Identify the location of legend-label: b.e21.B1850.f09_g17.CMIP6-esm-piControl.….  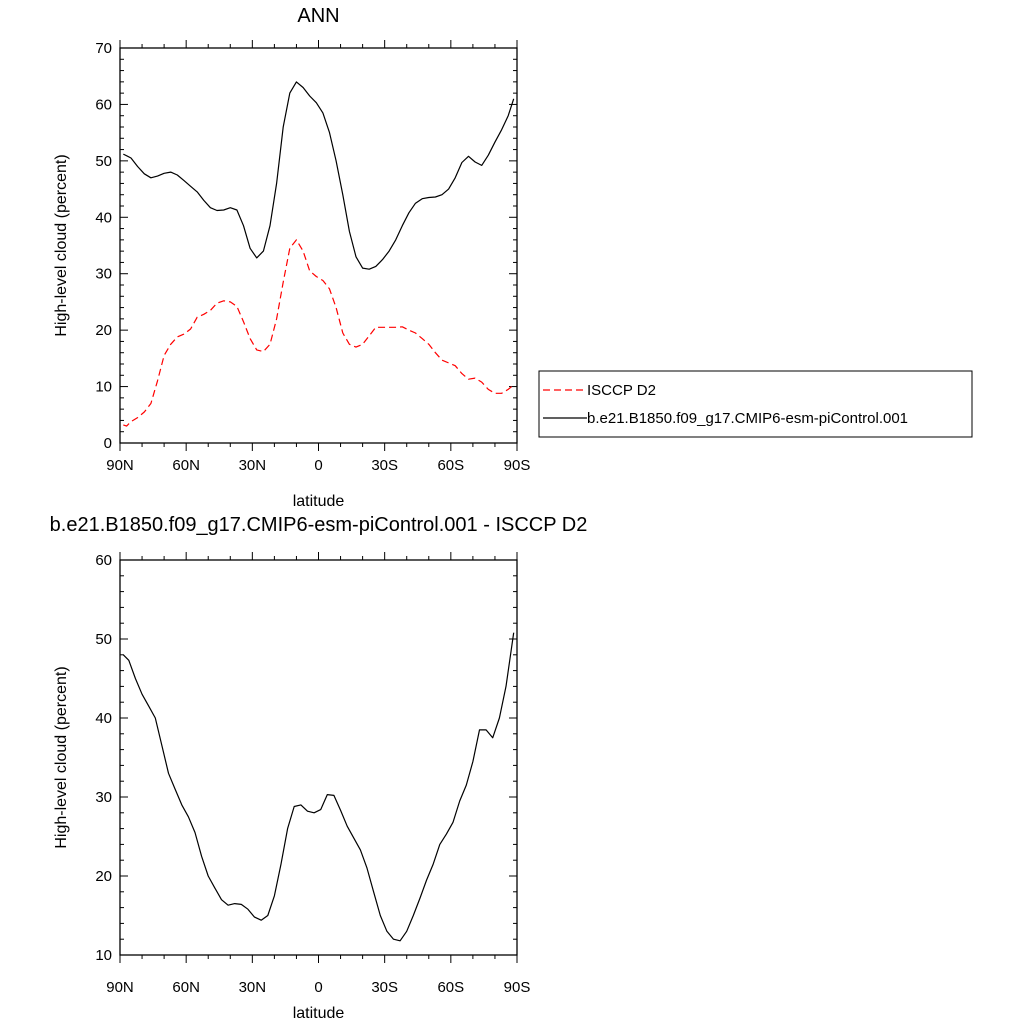
(747, 418).